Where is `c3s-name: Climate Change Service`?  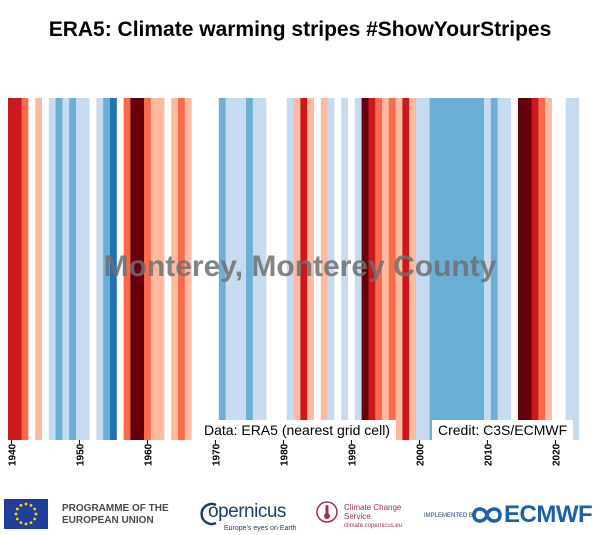
c3s-name: Climate Change Service is located at coordinates (373, 512).